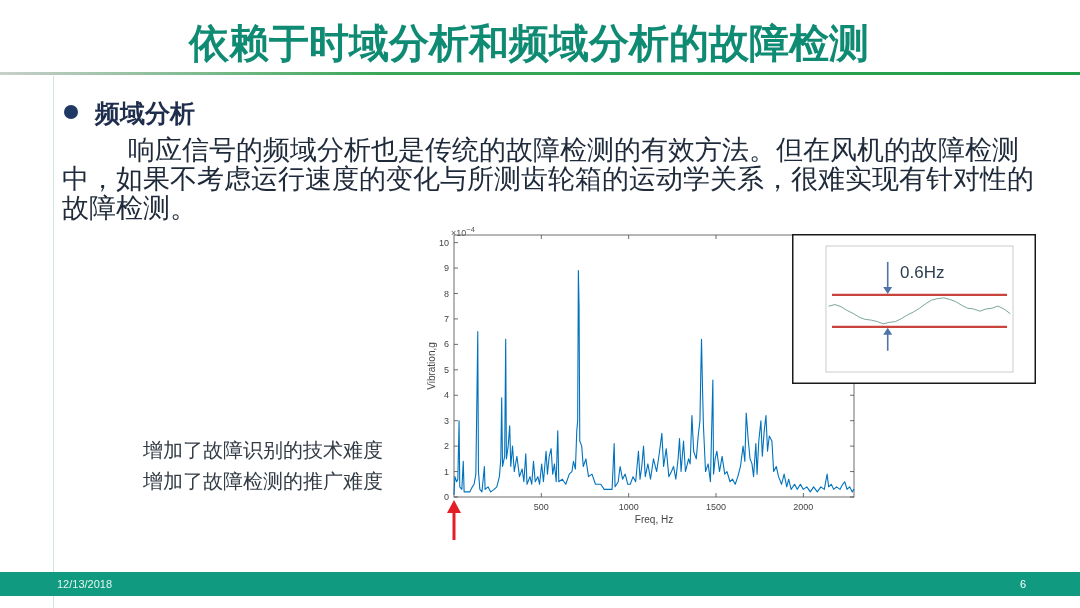 This screenshot has width=1080, height=608. Describe the element at coordinates (654, 383) in the screenshot. I see `line-series` at that location.